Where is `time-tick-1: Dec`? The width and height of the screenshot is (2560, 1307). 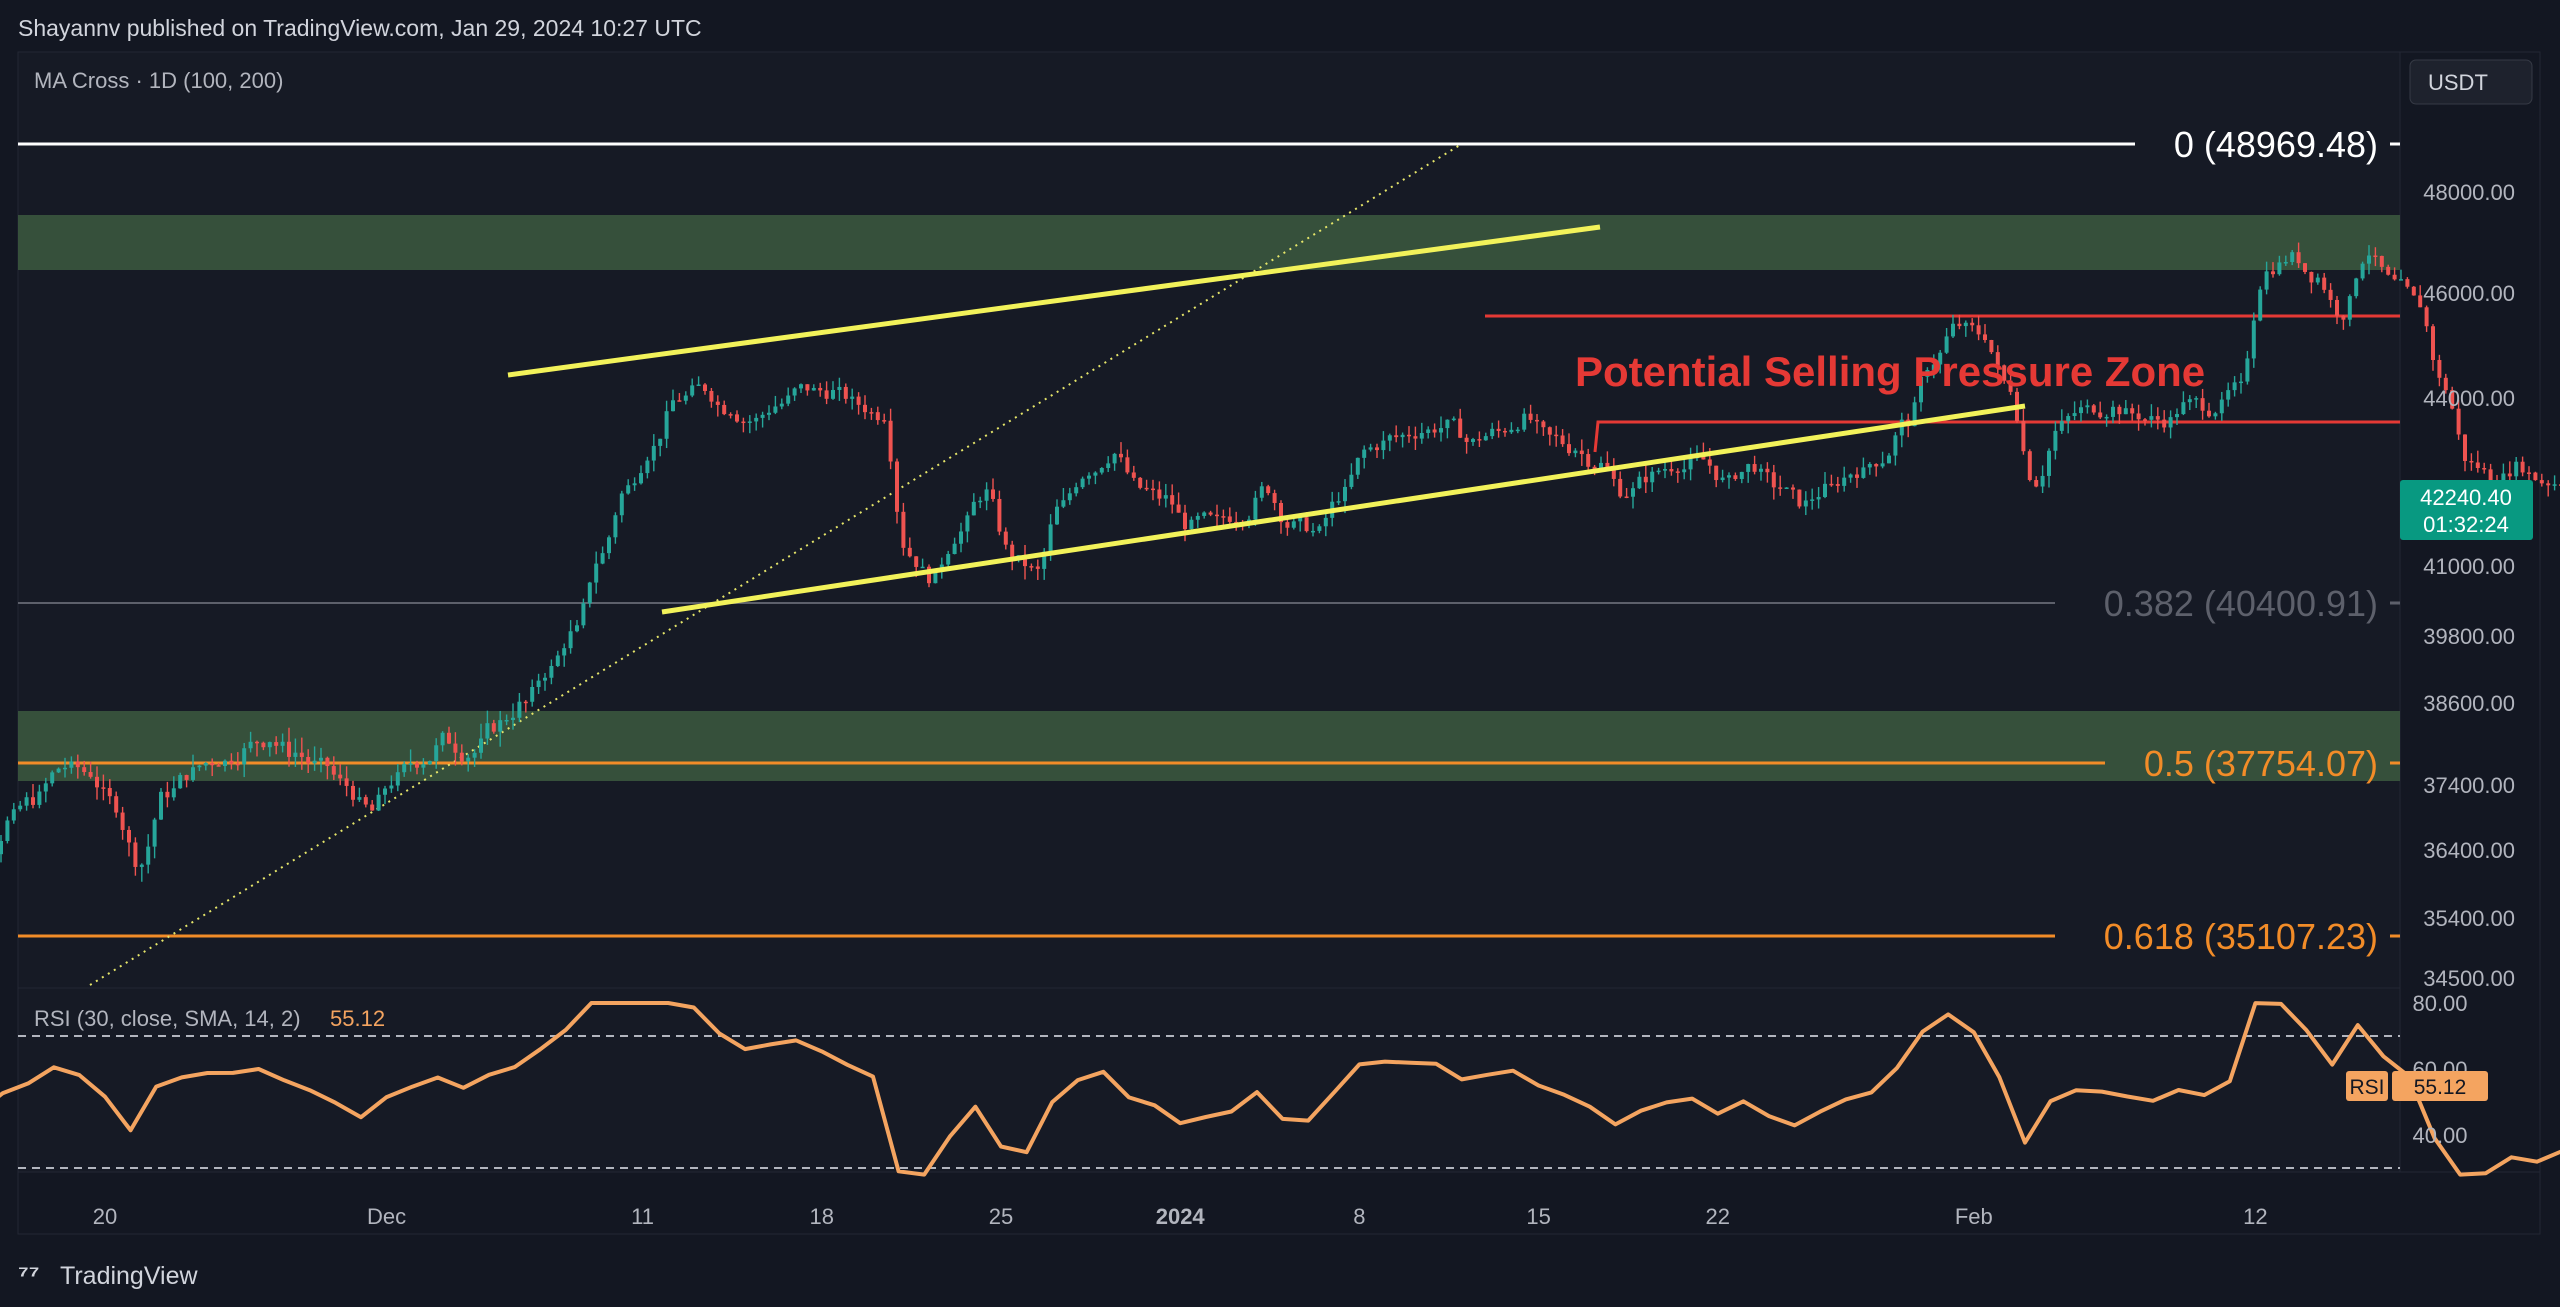
time-tick-1: Dec is located at coordinates (386, 1216).